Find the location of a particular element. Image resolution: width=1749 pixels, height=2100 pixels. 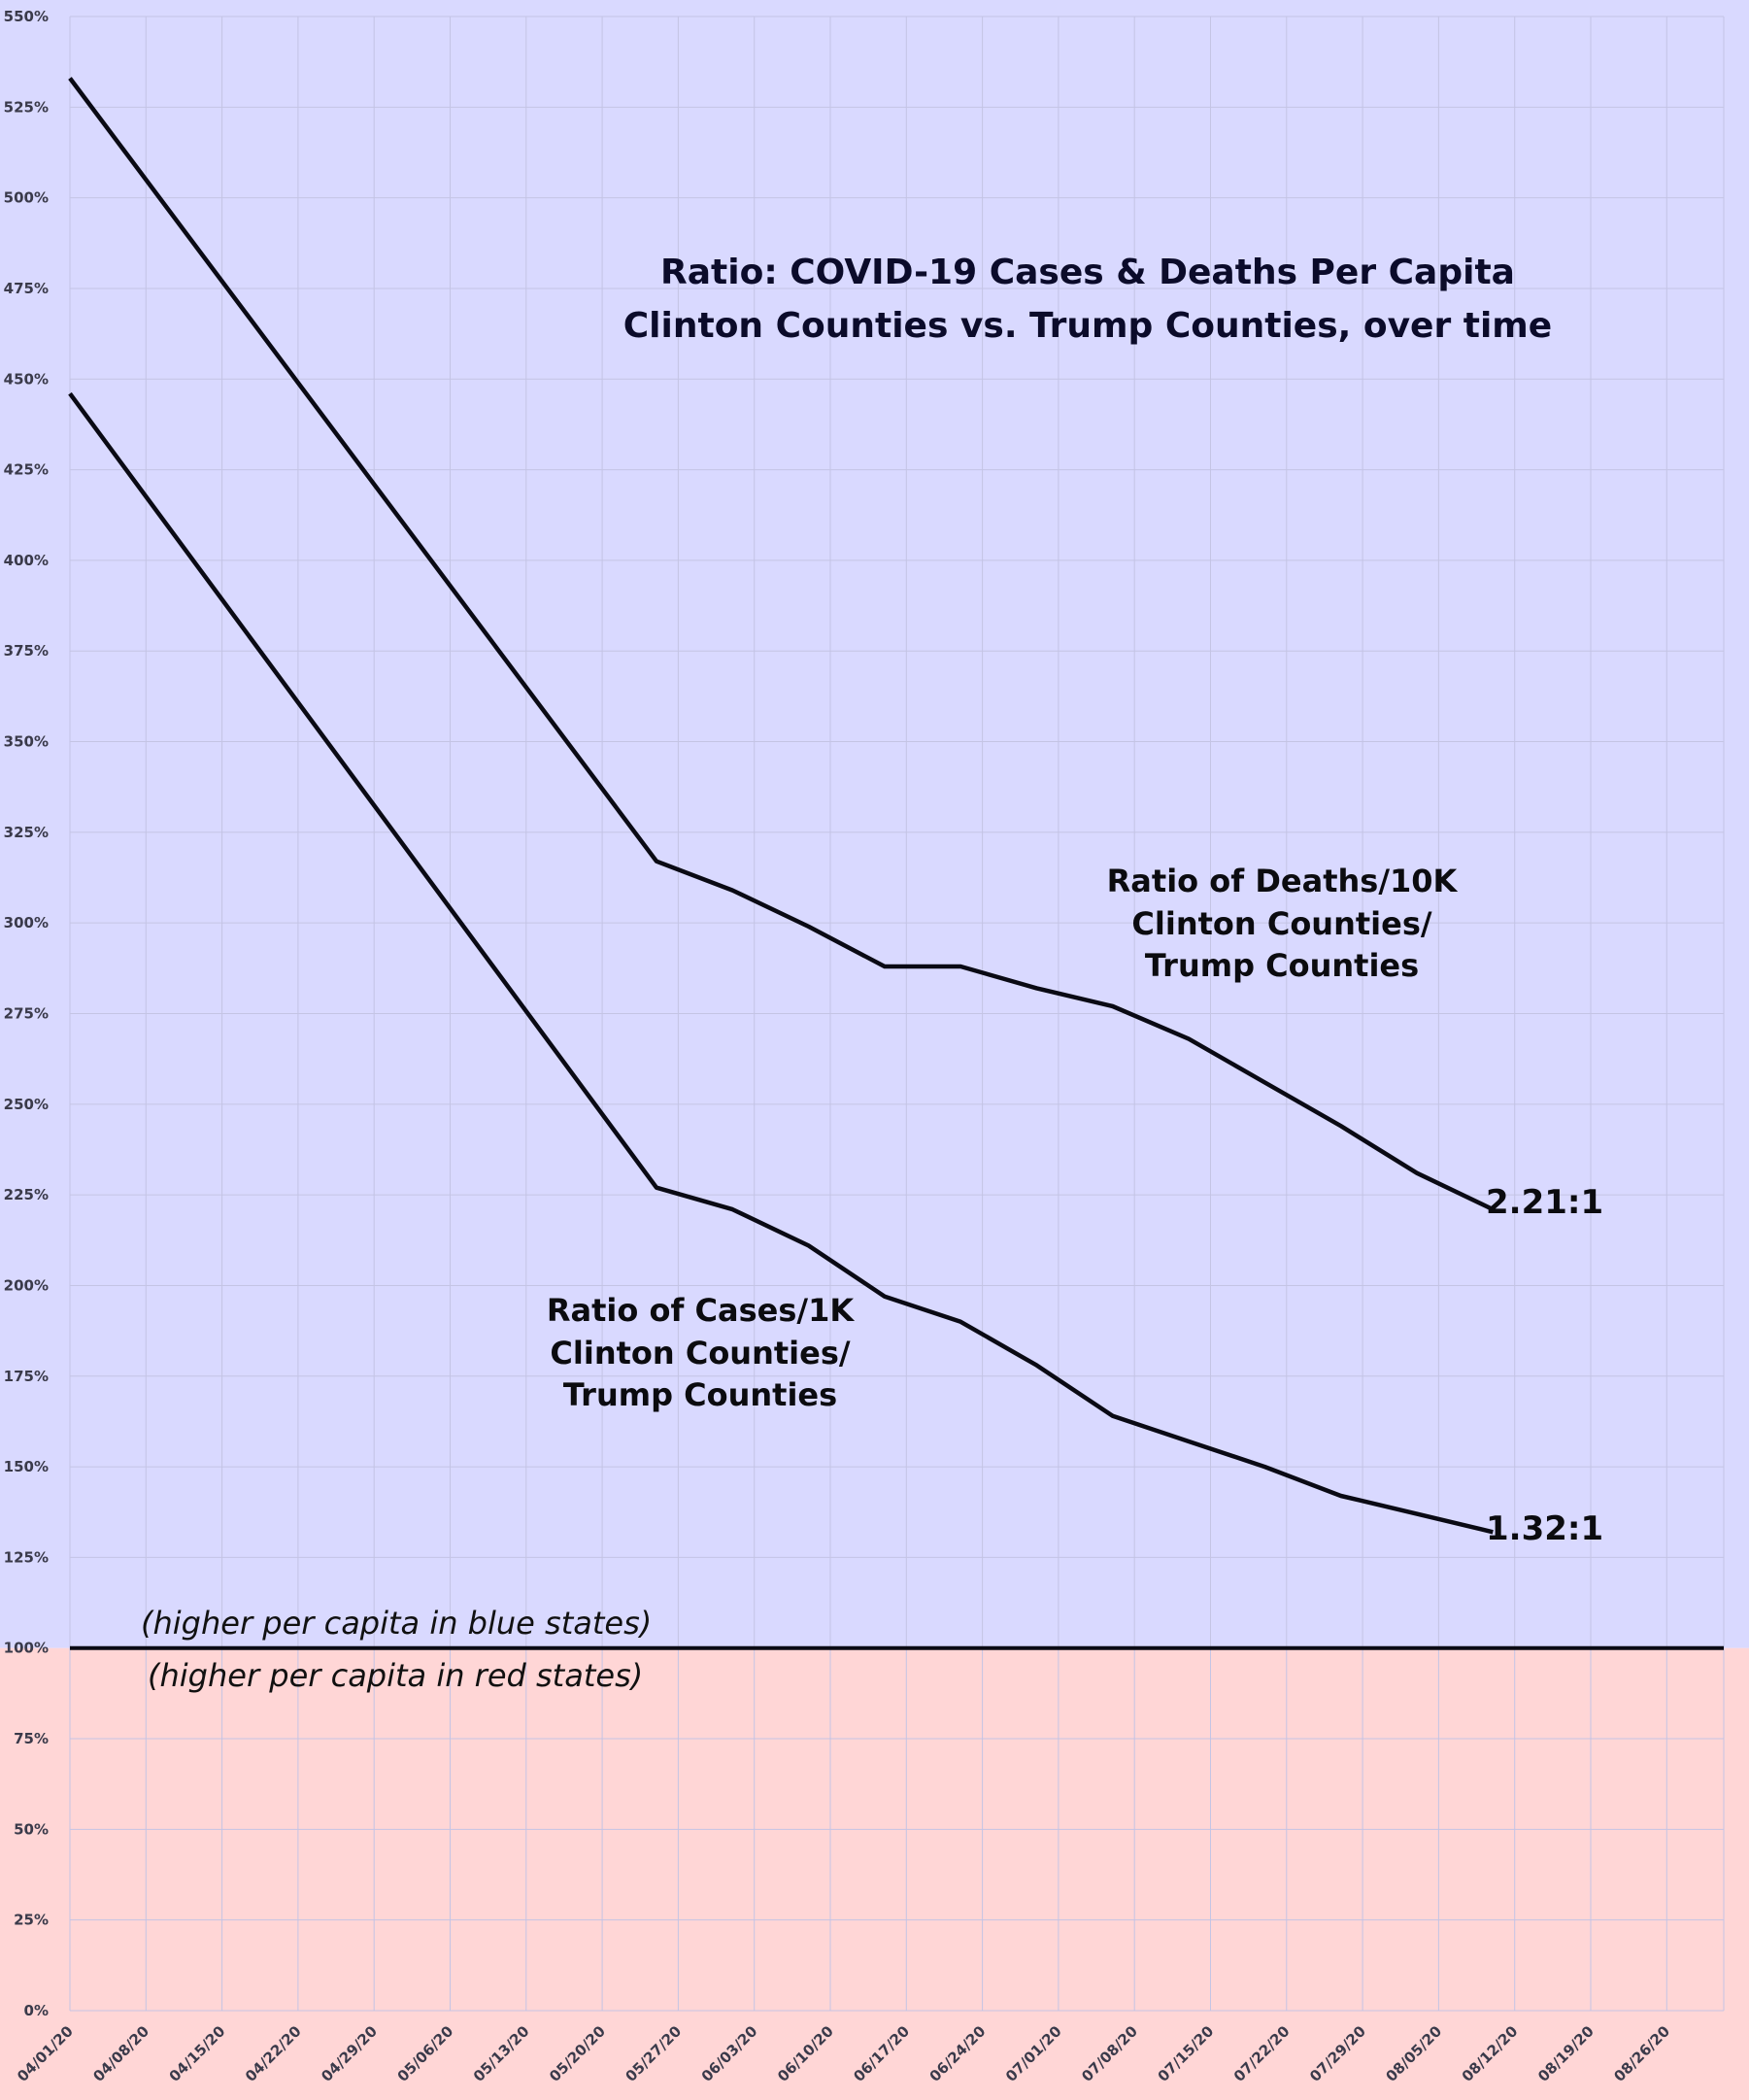

y-tick-label: 300% is located at coordinates (26, 922).